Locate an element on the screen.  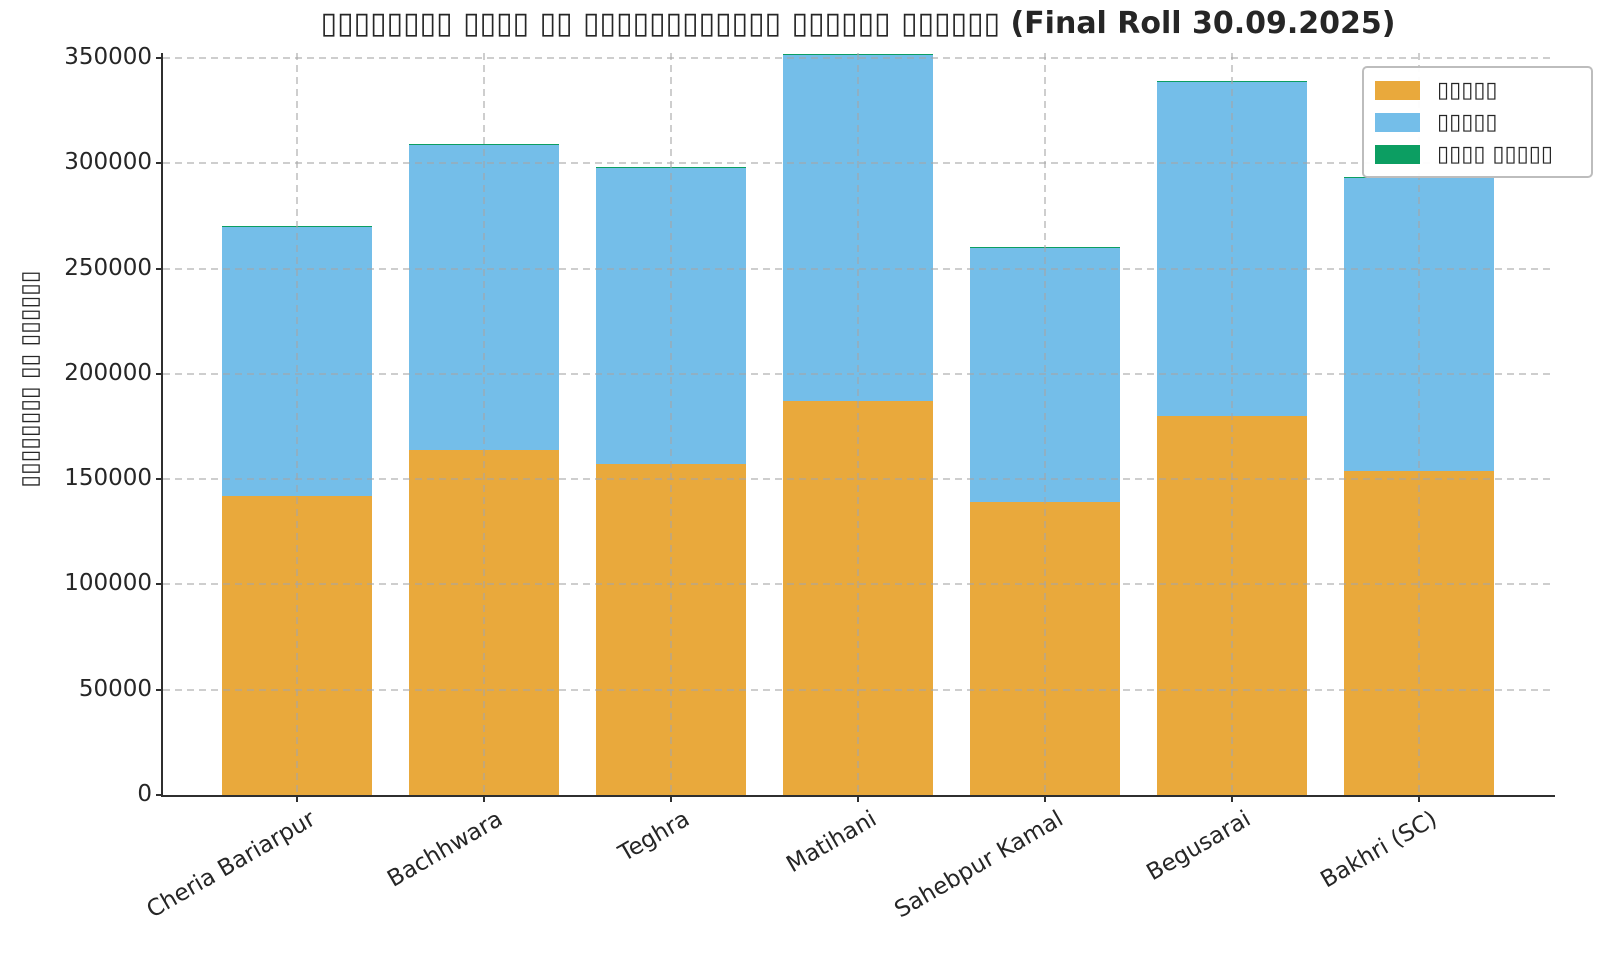
y-axis-spine is located at coordinates (162, 425).